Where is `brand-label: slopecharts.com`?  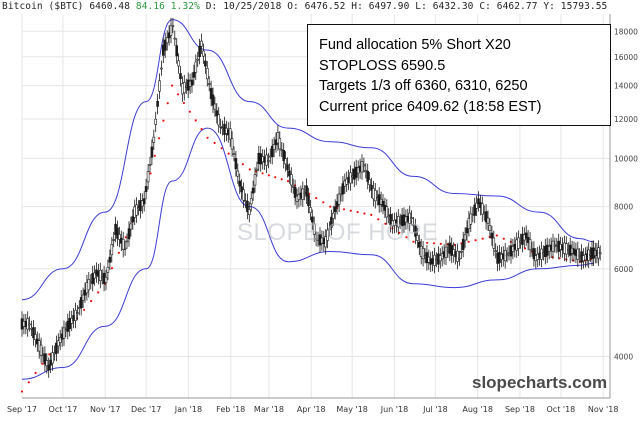
brand-label: slopecharts.com is located at coordinates (540, 382).